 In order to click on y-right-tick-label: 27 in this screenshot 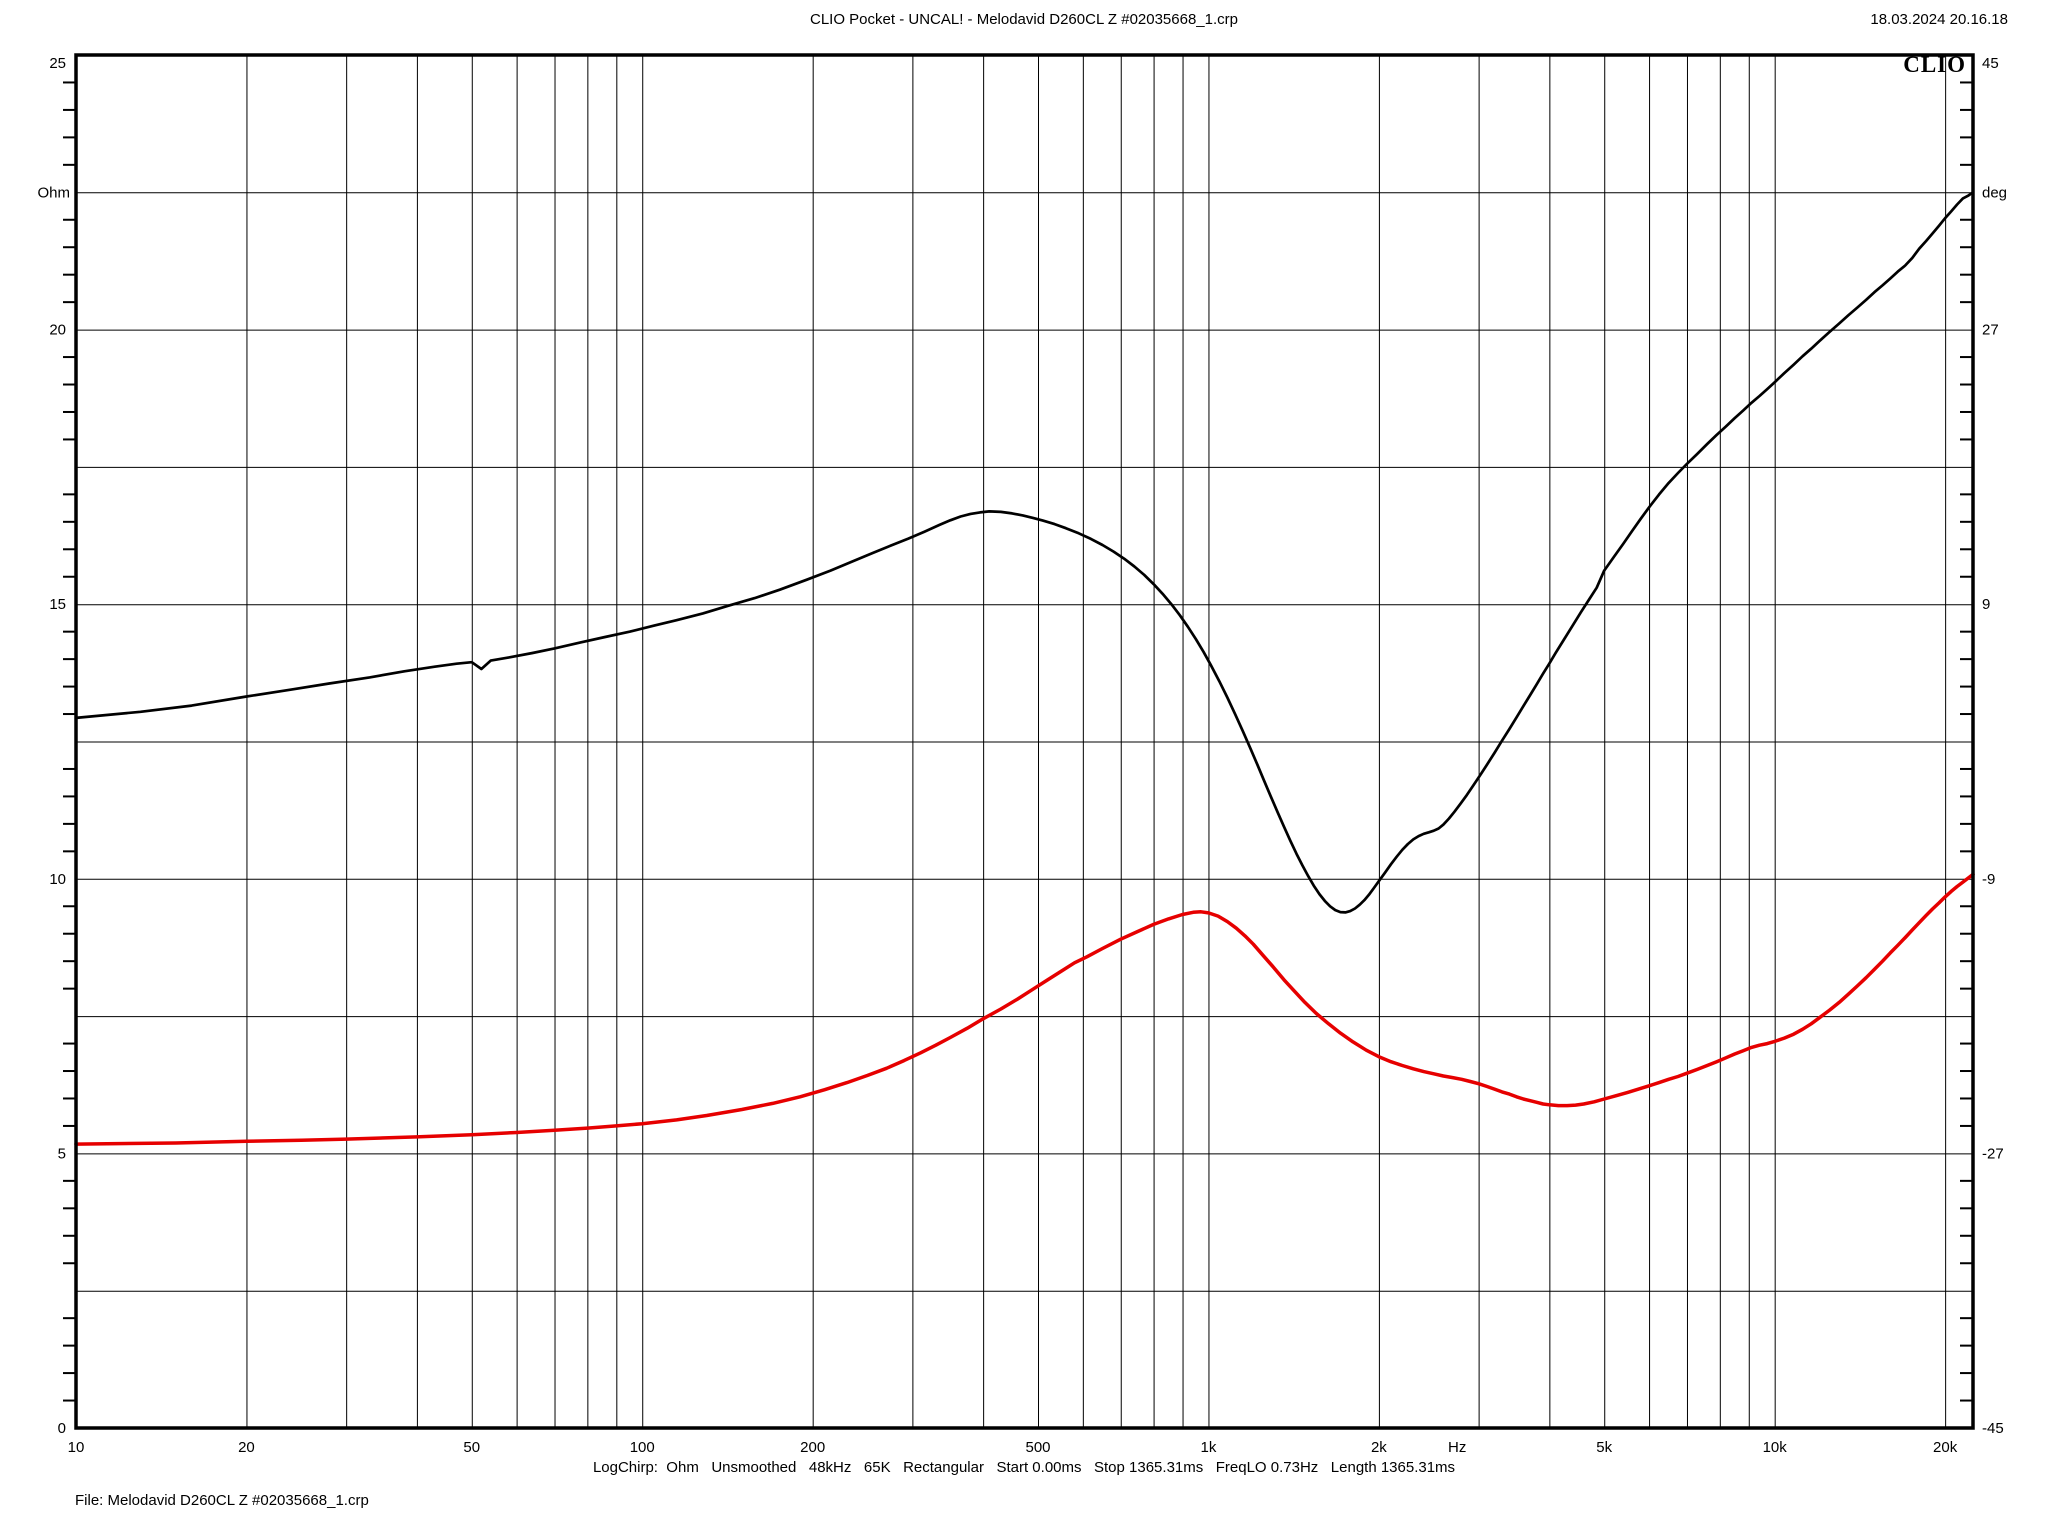, I will do `click(1990, 330)`.